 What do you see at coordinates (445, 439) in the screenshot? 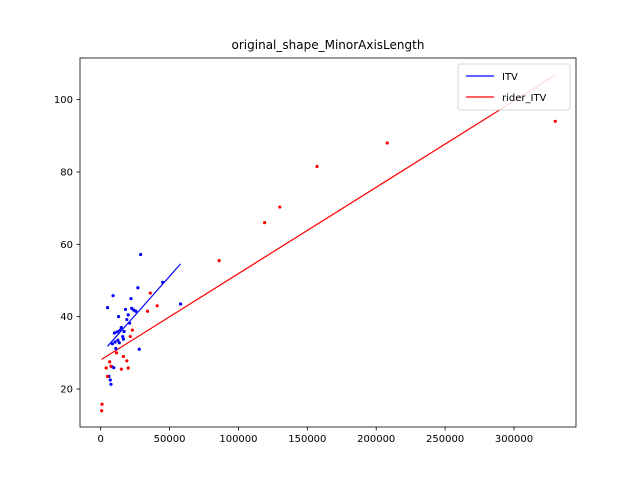
I see `x-tick-label: 250000` at bounding box center [445, 439].